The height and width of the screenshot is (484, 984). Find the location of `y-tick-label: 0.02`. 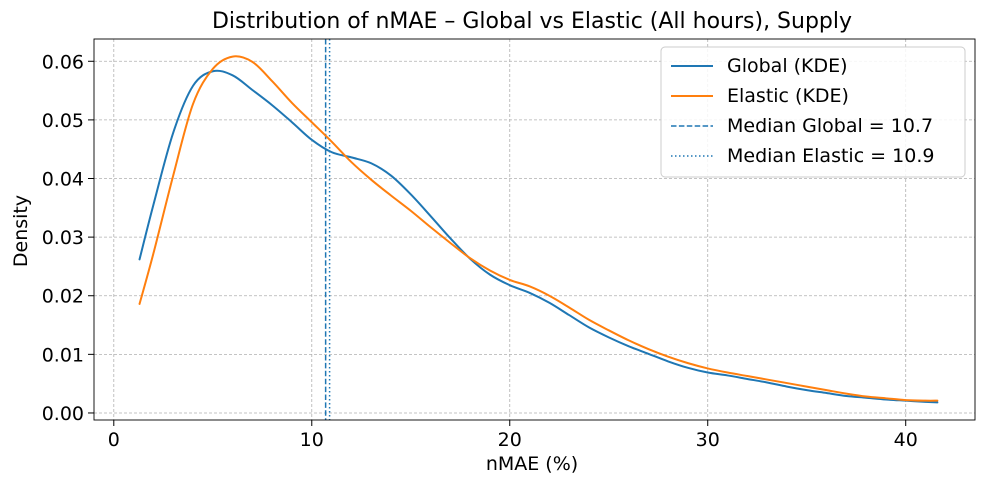

y-tick-label: 0.02 is located at coordinates (63, 297).